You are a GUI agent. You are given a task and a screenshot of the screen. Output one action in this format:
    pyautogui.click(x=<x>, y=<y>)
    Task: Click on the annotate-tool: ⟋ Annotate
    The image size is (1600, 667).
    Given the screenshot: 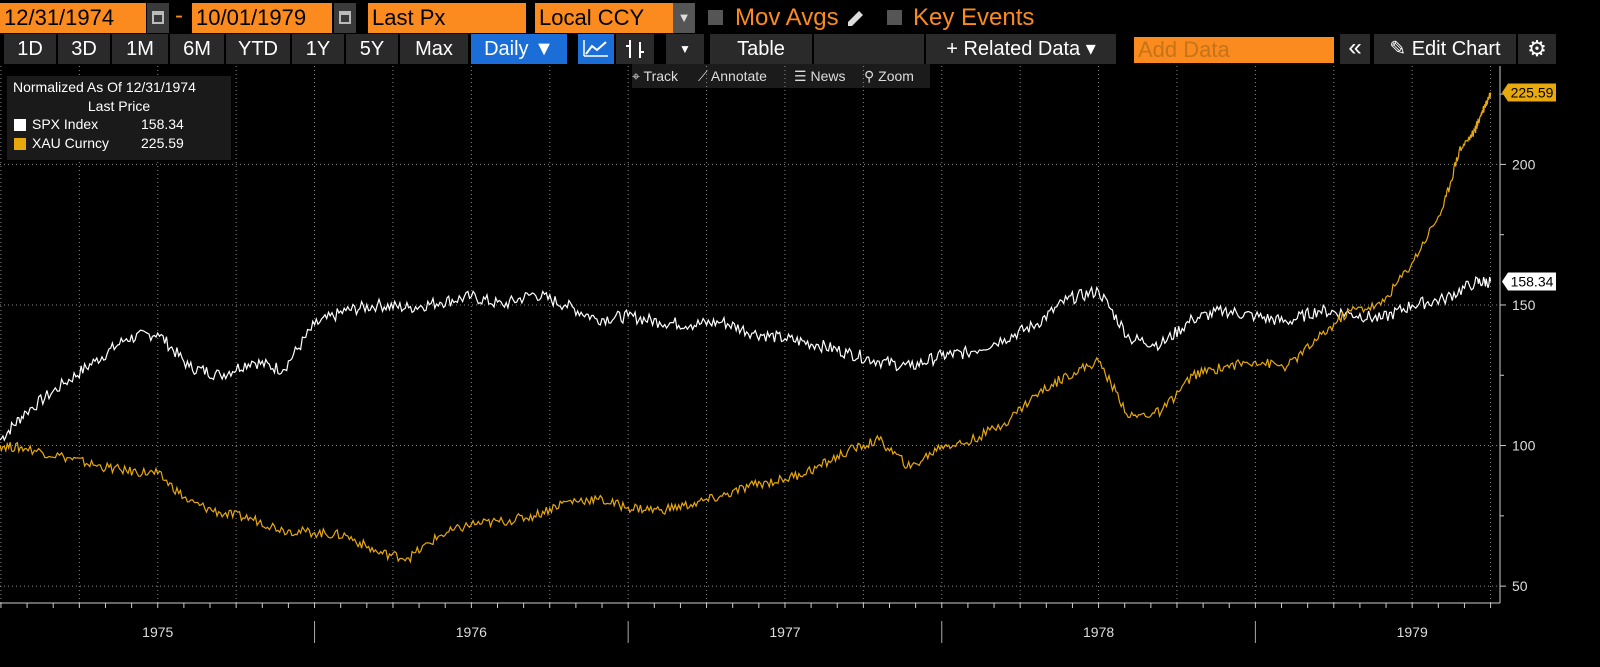 What is the action you would take?
    pyautogui.click(x=743, y=76)
    